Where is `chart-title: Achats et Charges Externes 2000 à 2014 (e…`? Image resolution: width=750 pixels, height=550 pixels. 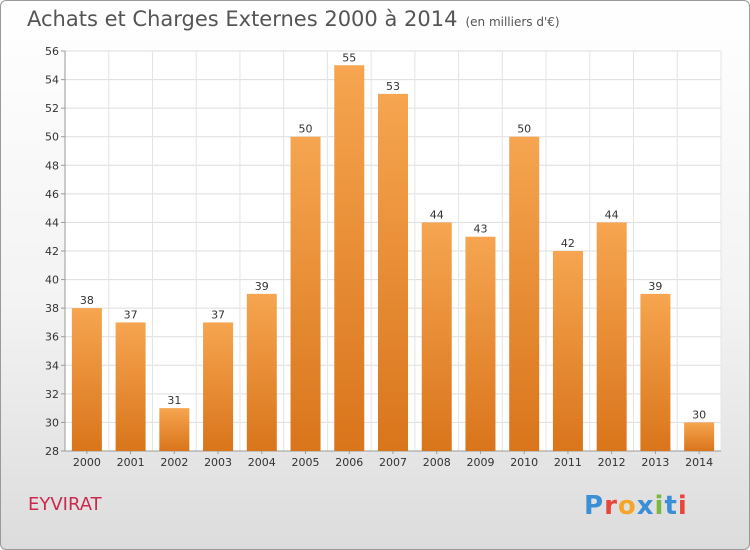 chart-title: Achats et Charges Externes 2000 à 2014 (e… is located at coordinates (293, 19).